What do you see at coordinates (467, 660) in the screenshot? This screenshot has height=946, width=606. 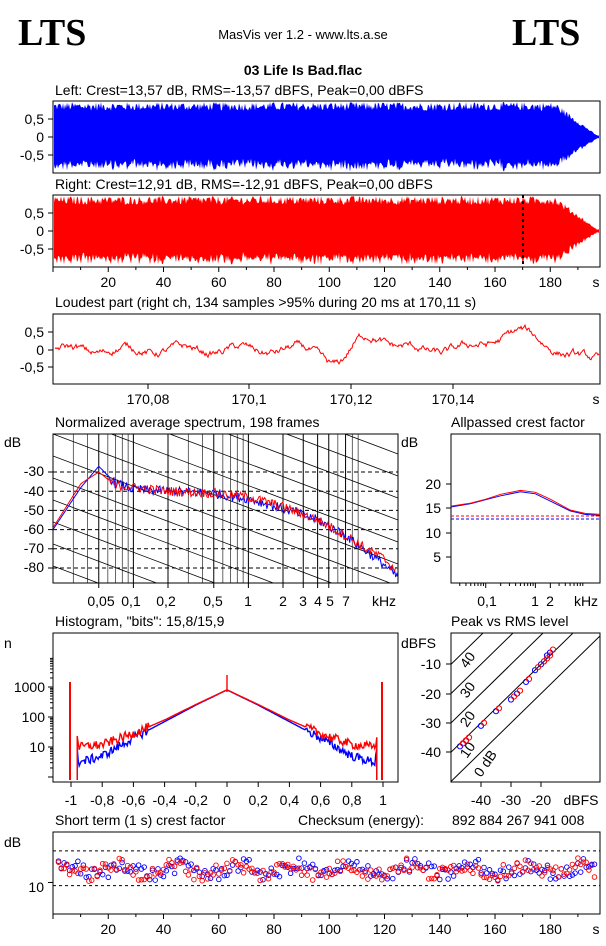 I see `pvr-diagonal-label: 40` at bounding box center [467, 660].